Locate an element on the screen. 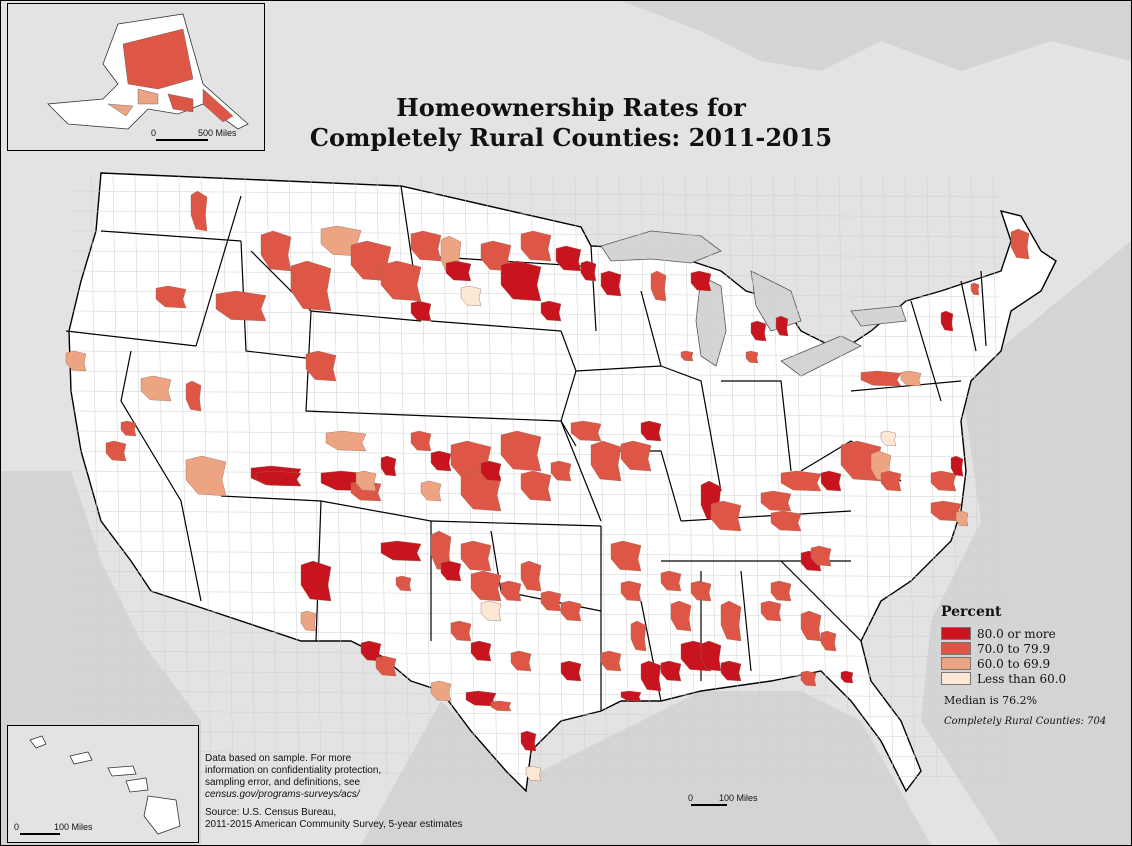  alaska-scale-label: 500 Miles is located at coordinates (217, 133).